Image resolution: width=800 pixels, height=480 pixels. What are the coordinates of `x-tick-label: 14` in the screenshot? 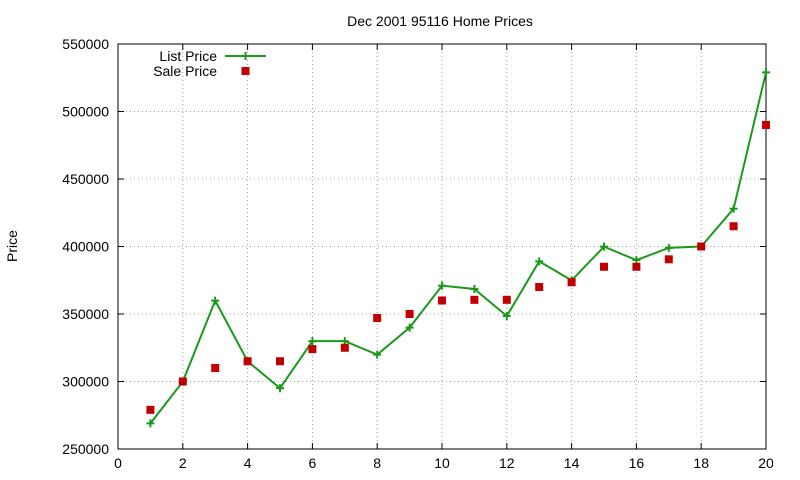 It's located at (572, 463).